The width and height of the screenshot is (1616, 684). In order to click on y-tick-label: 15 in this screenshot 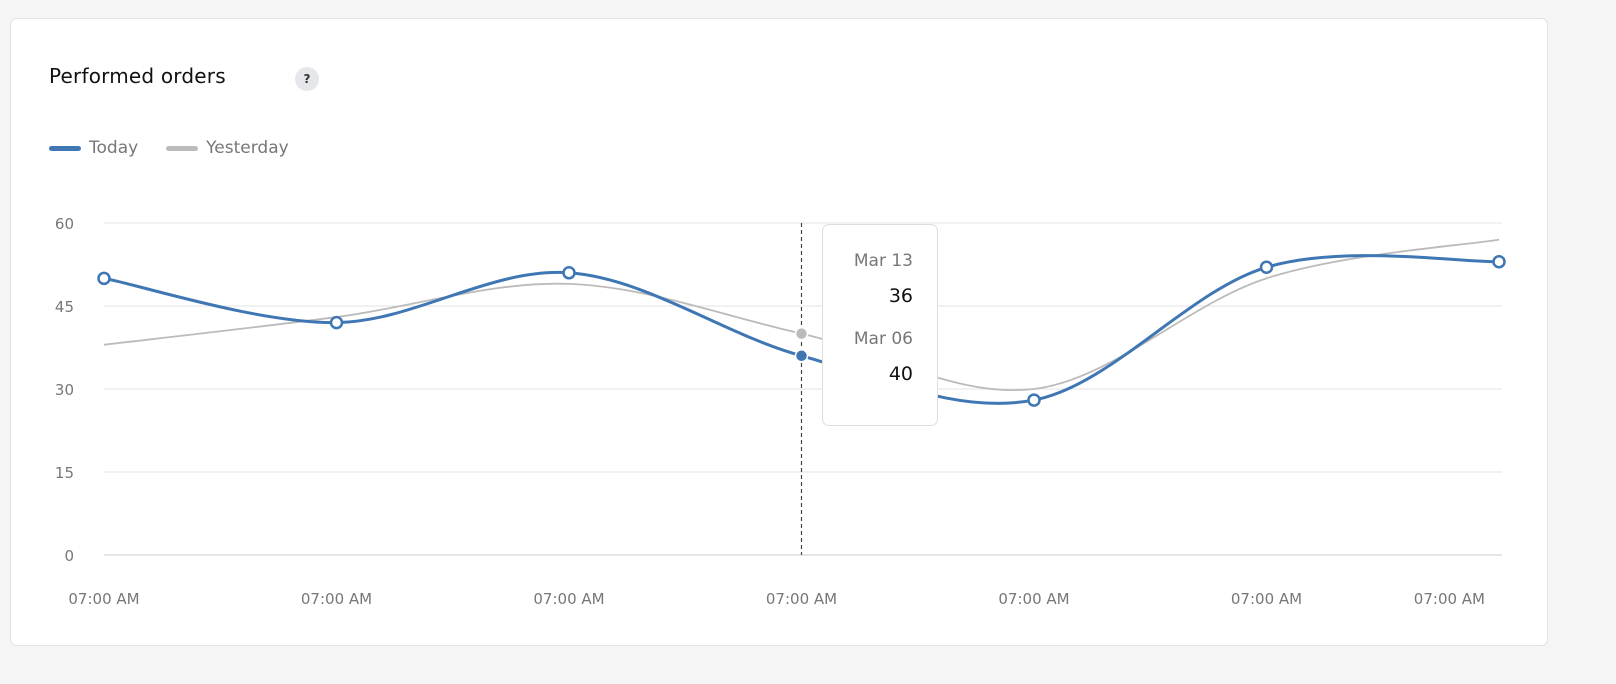, I will do `click(64, 473)`.